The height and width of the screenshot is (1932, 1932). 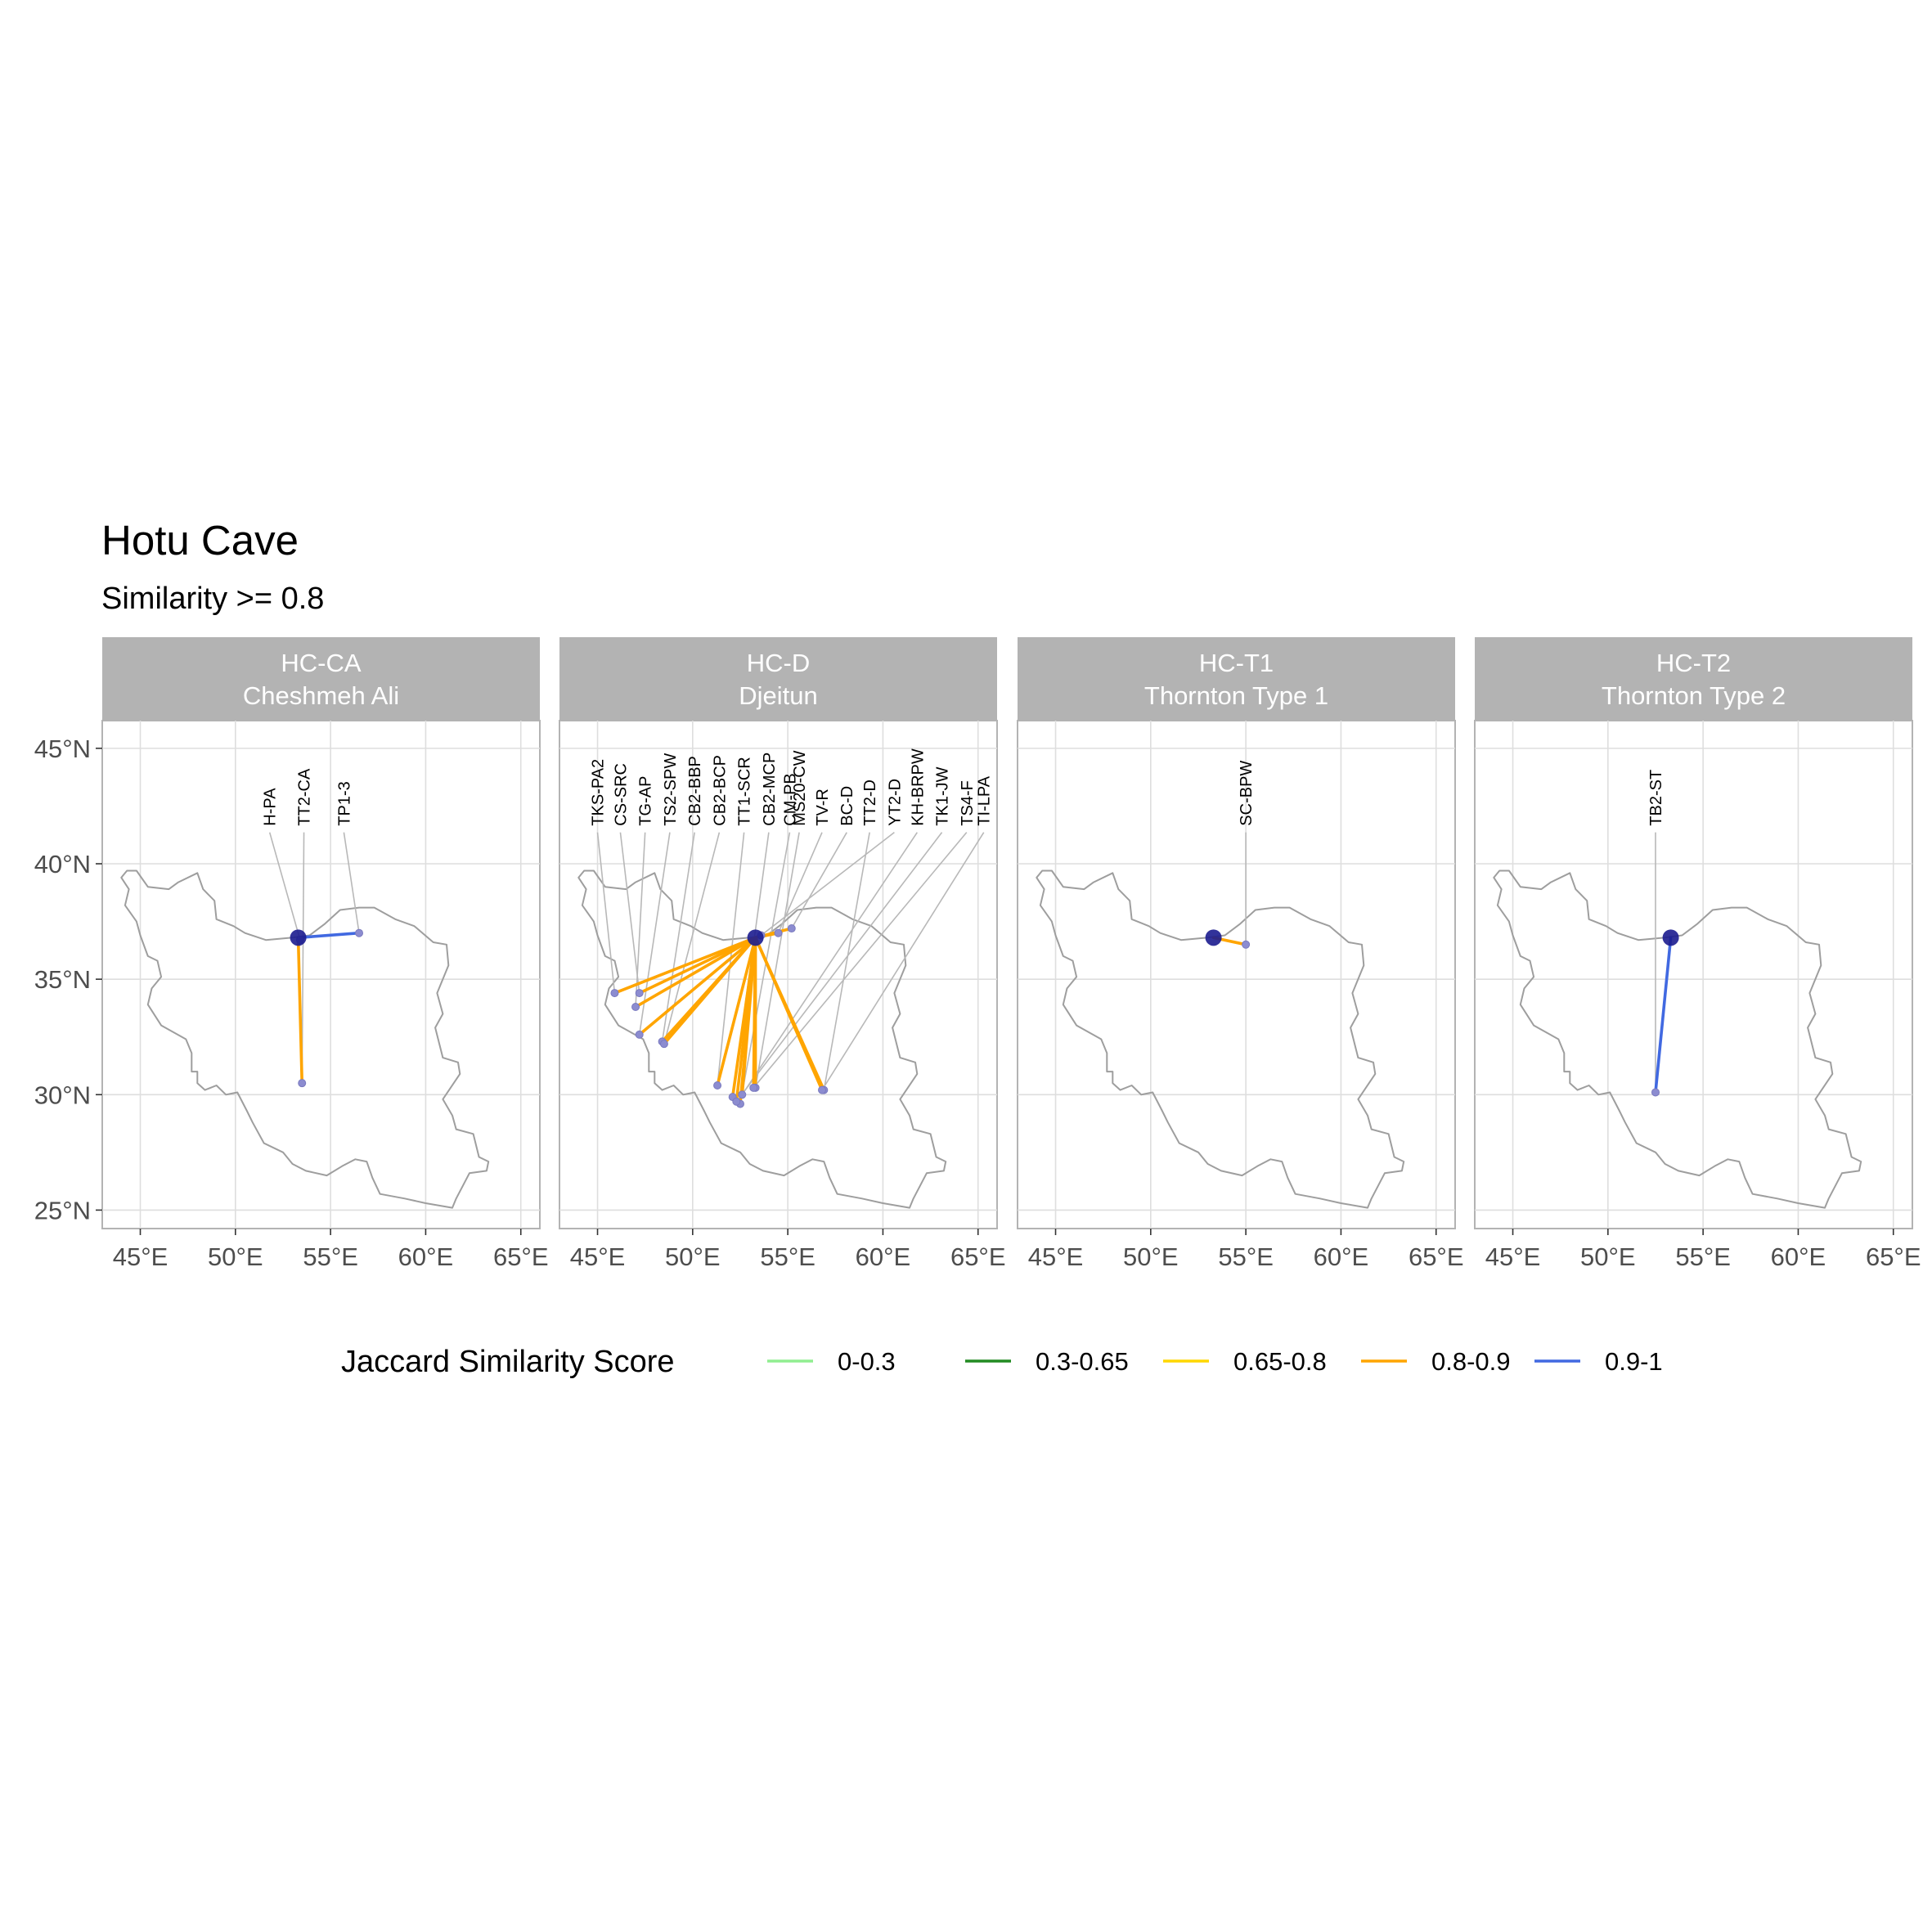 I want to click on legend-item-label: 0-0.3, so click(x=867, y=1362).